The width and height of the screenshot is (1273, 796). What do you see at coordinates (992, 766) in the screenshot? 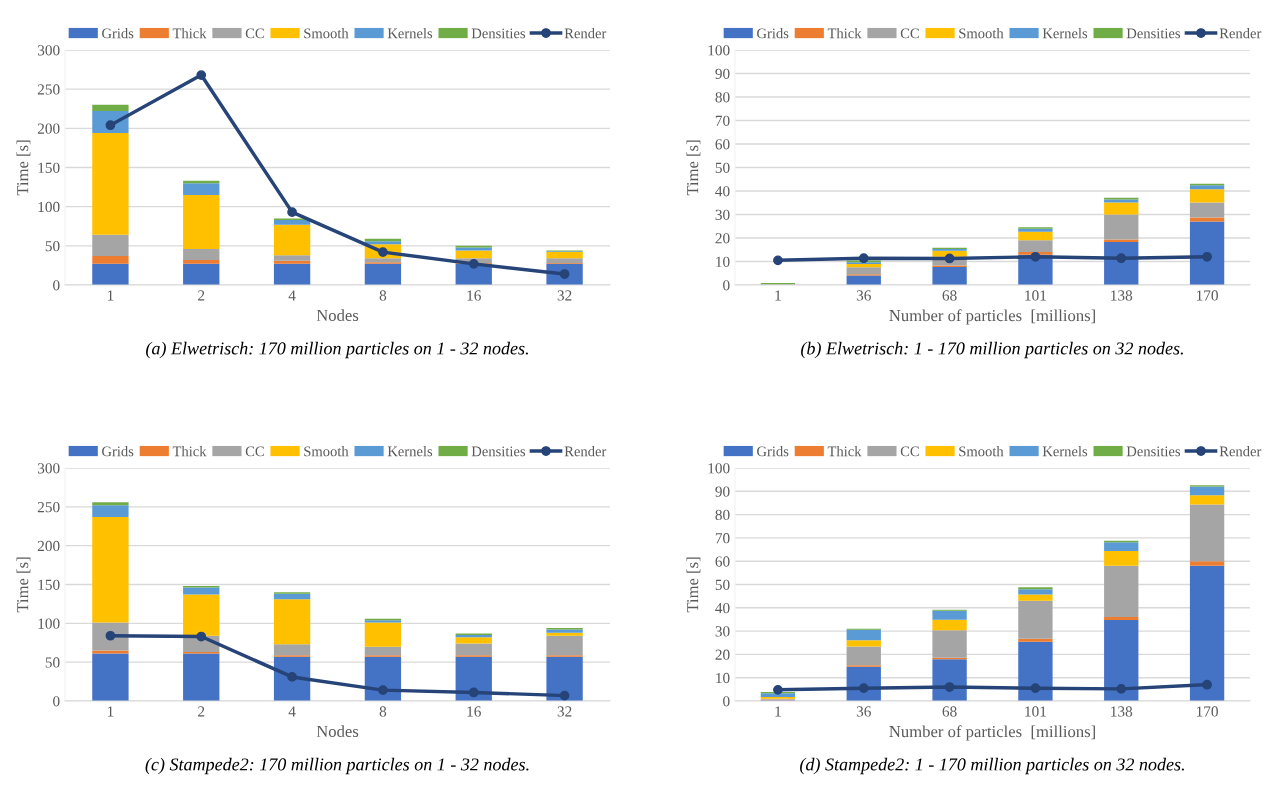
I see `text: (d) Stampede2: 1 - 170 million particles on 32 nodes.` at bounding box center [992, 766].